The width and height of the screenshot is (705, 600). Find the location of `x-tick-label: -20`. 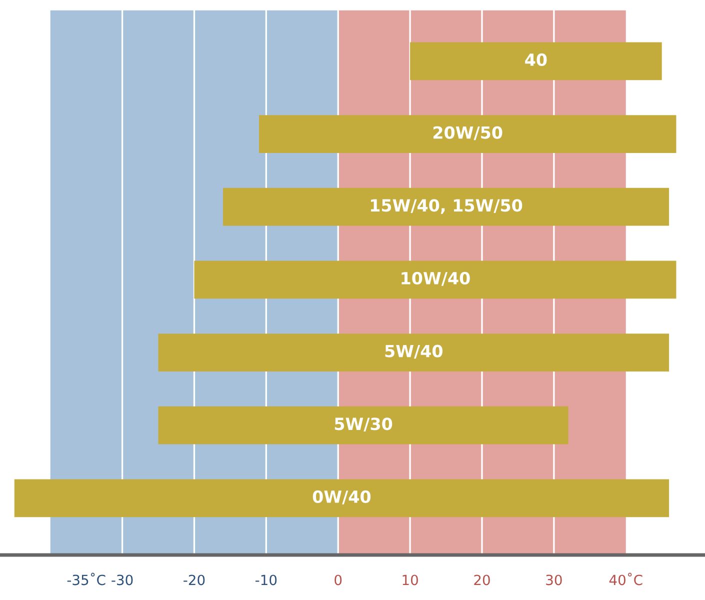

x-tick-label: -20 is located at coordinates (194, 580).